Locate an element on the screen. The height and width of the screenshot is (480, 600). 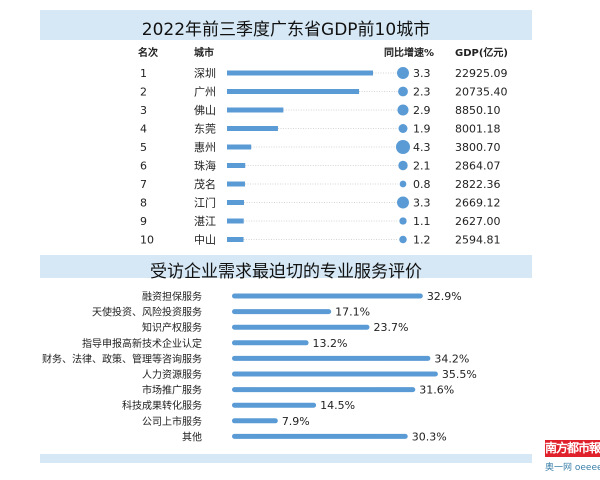
gdp-label: 2822.36 is located at coordinates (478, 184).